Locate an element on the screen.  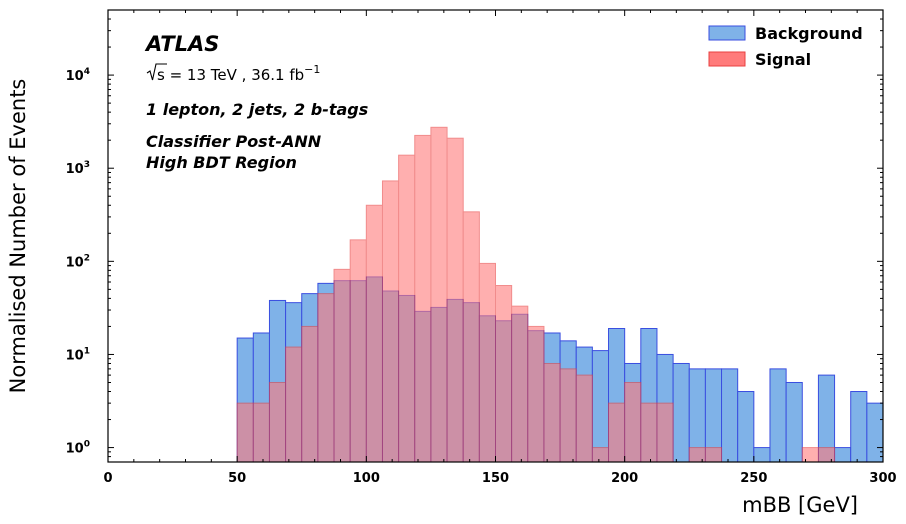
y-tick-label: 10¹ is located at coordinates (78, 354).